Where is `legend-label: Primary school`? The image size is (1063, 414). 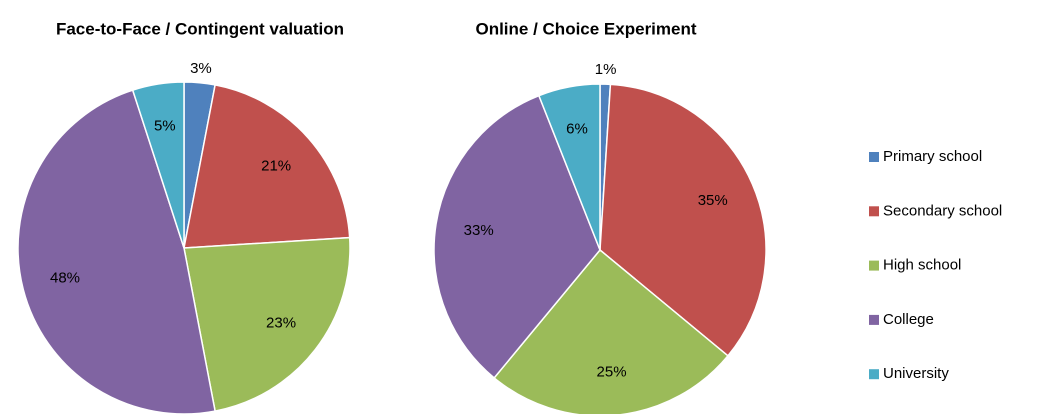 legend-label: Primary school is located at coordinates (932, 156).